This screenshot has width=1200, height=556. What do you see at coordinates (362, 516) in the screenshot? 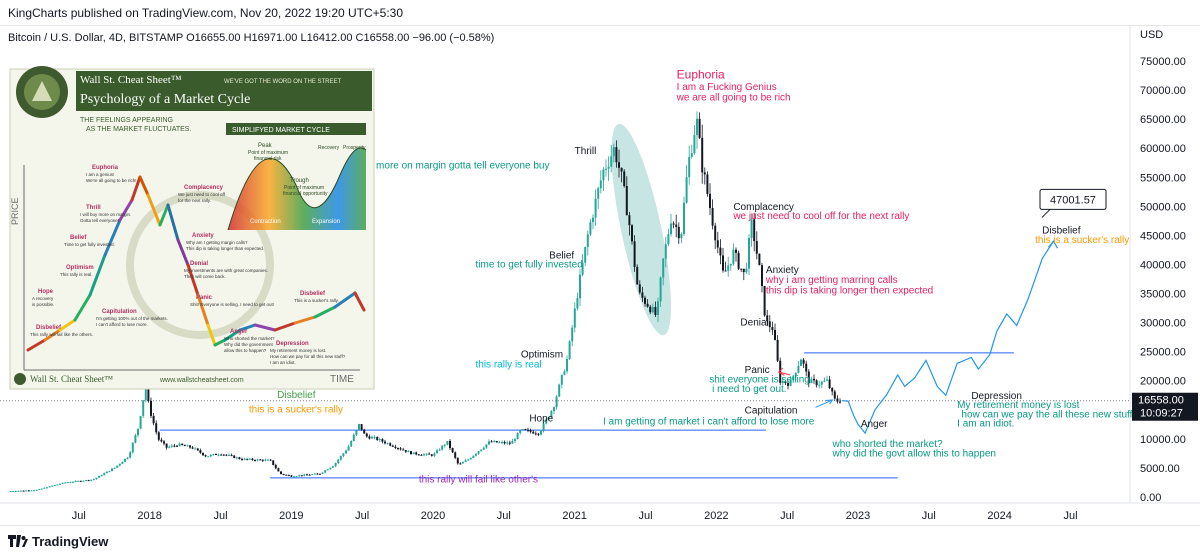
I see `x-tick-label: Jul` at bounding box center [362, 516].